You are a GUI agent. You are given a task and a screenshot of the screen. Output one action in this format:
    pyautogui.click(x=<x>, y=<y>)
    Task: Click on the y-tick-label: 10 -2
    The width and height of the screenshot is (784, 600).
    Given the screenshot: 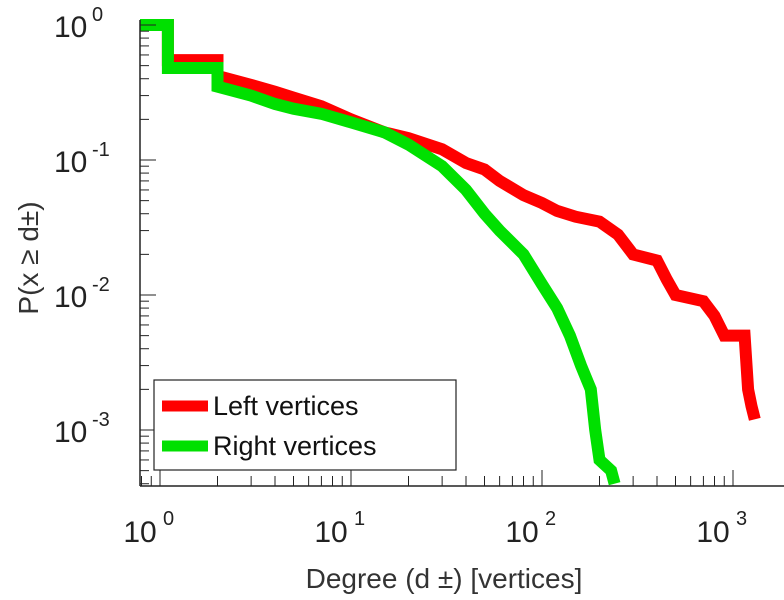 What is the action you would take?
    pyautogui.click(x=82, y=294)
    